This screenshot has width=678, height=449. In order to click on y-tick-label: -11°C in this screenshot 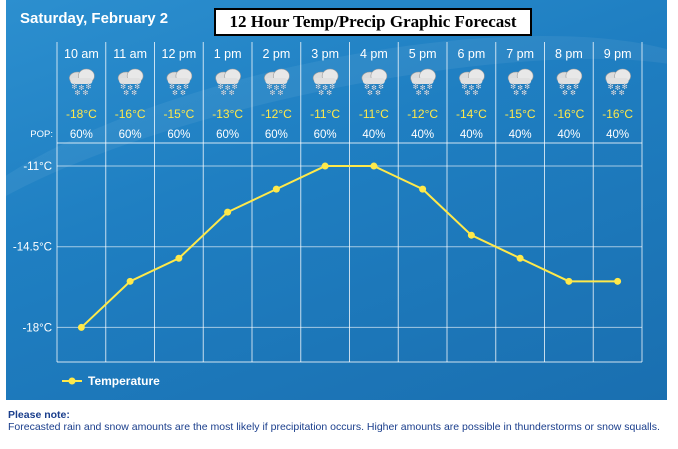, I will do `click(37, 167)`.